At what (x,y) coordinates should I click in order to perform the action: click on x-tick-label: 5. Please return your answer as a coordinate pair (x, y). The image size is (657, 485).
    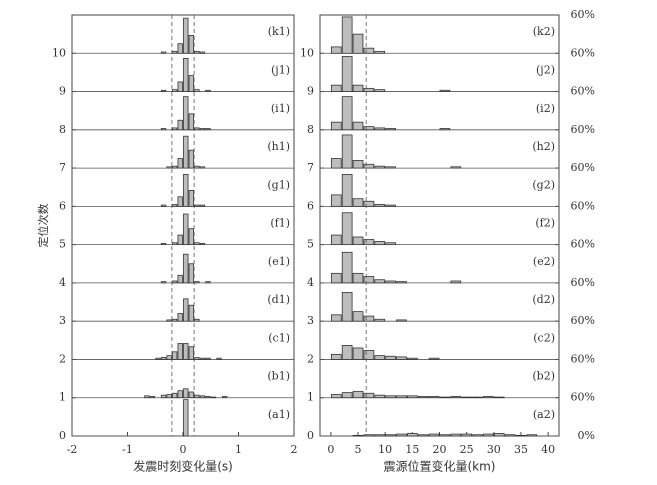
    Looking at the image, I should click on (358, 449).